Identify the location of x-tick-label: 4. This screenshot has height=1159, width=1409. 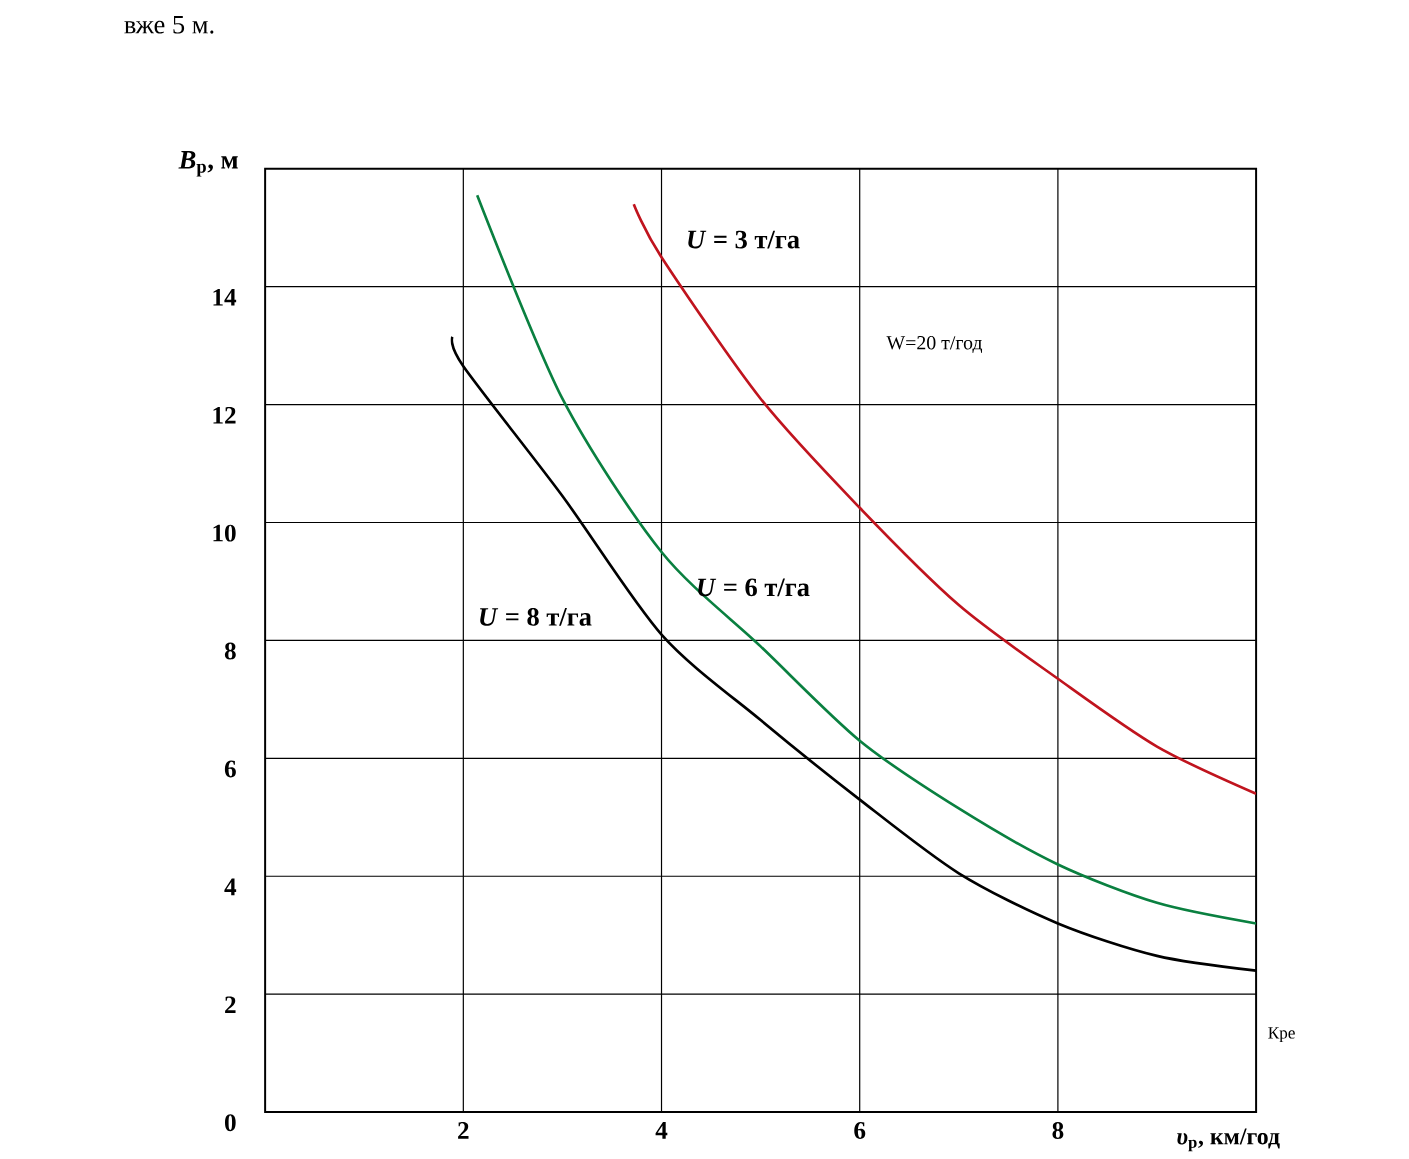
(661, 1130).